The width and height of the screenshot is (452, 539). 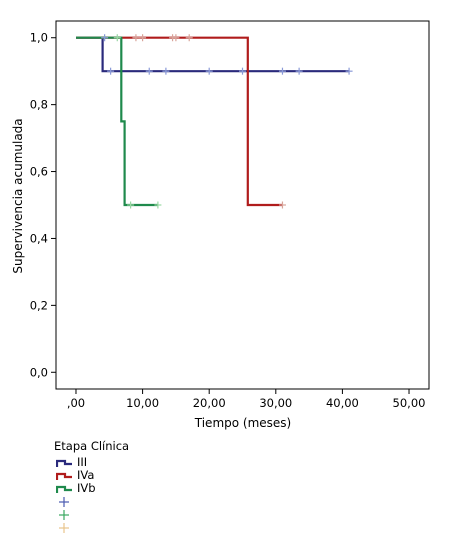 What do you see at coordinates (43, 205) in the screenshot?
I see `y-axis: 0,0 0,2 0,4 0,6 0,8 1,0` at bounding box center [43, 205].